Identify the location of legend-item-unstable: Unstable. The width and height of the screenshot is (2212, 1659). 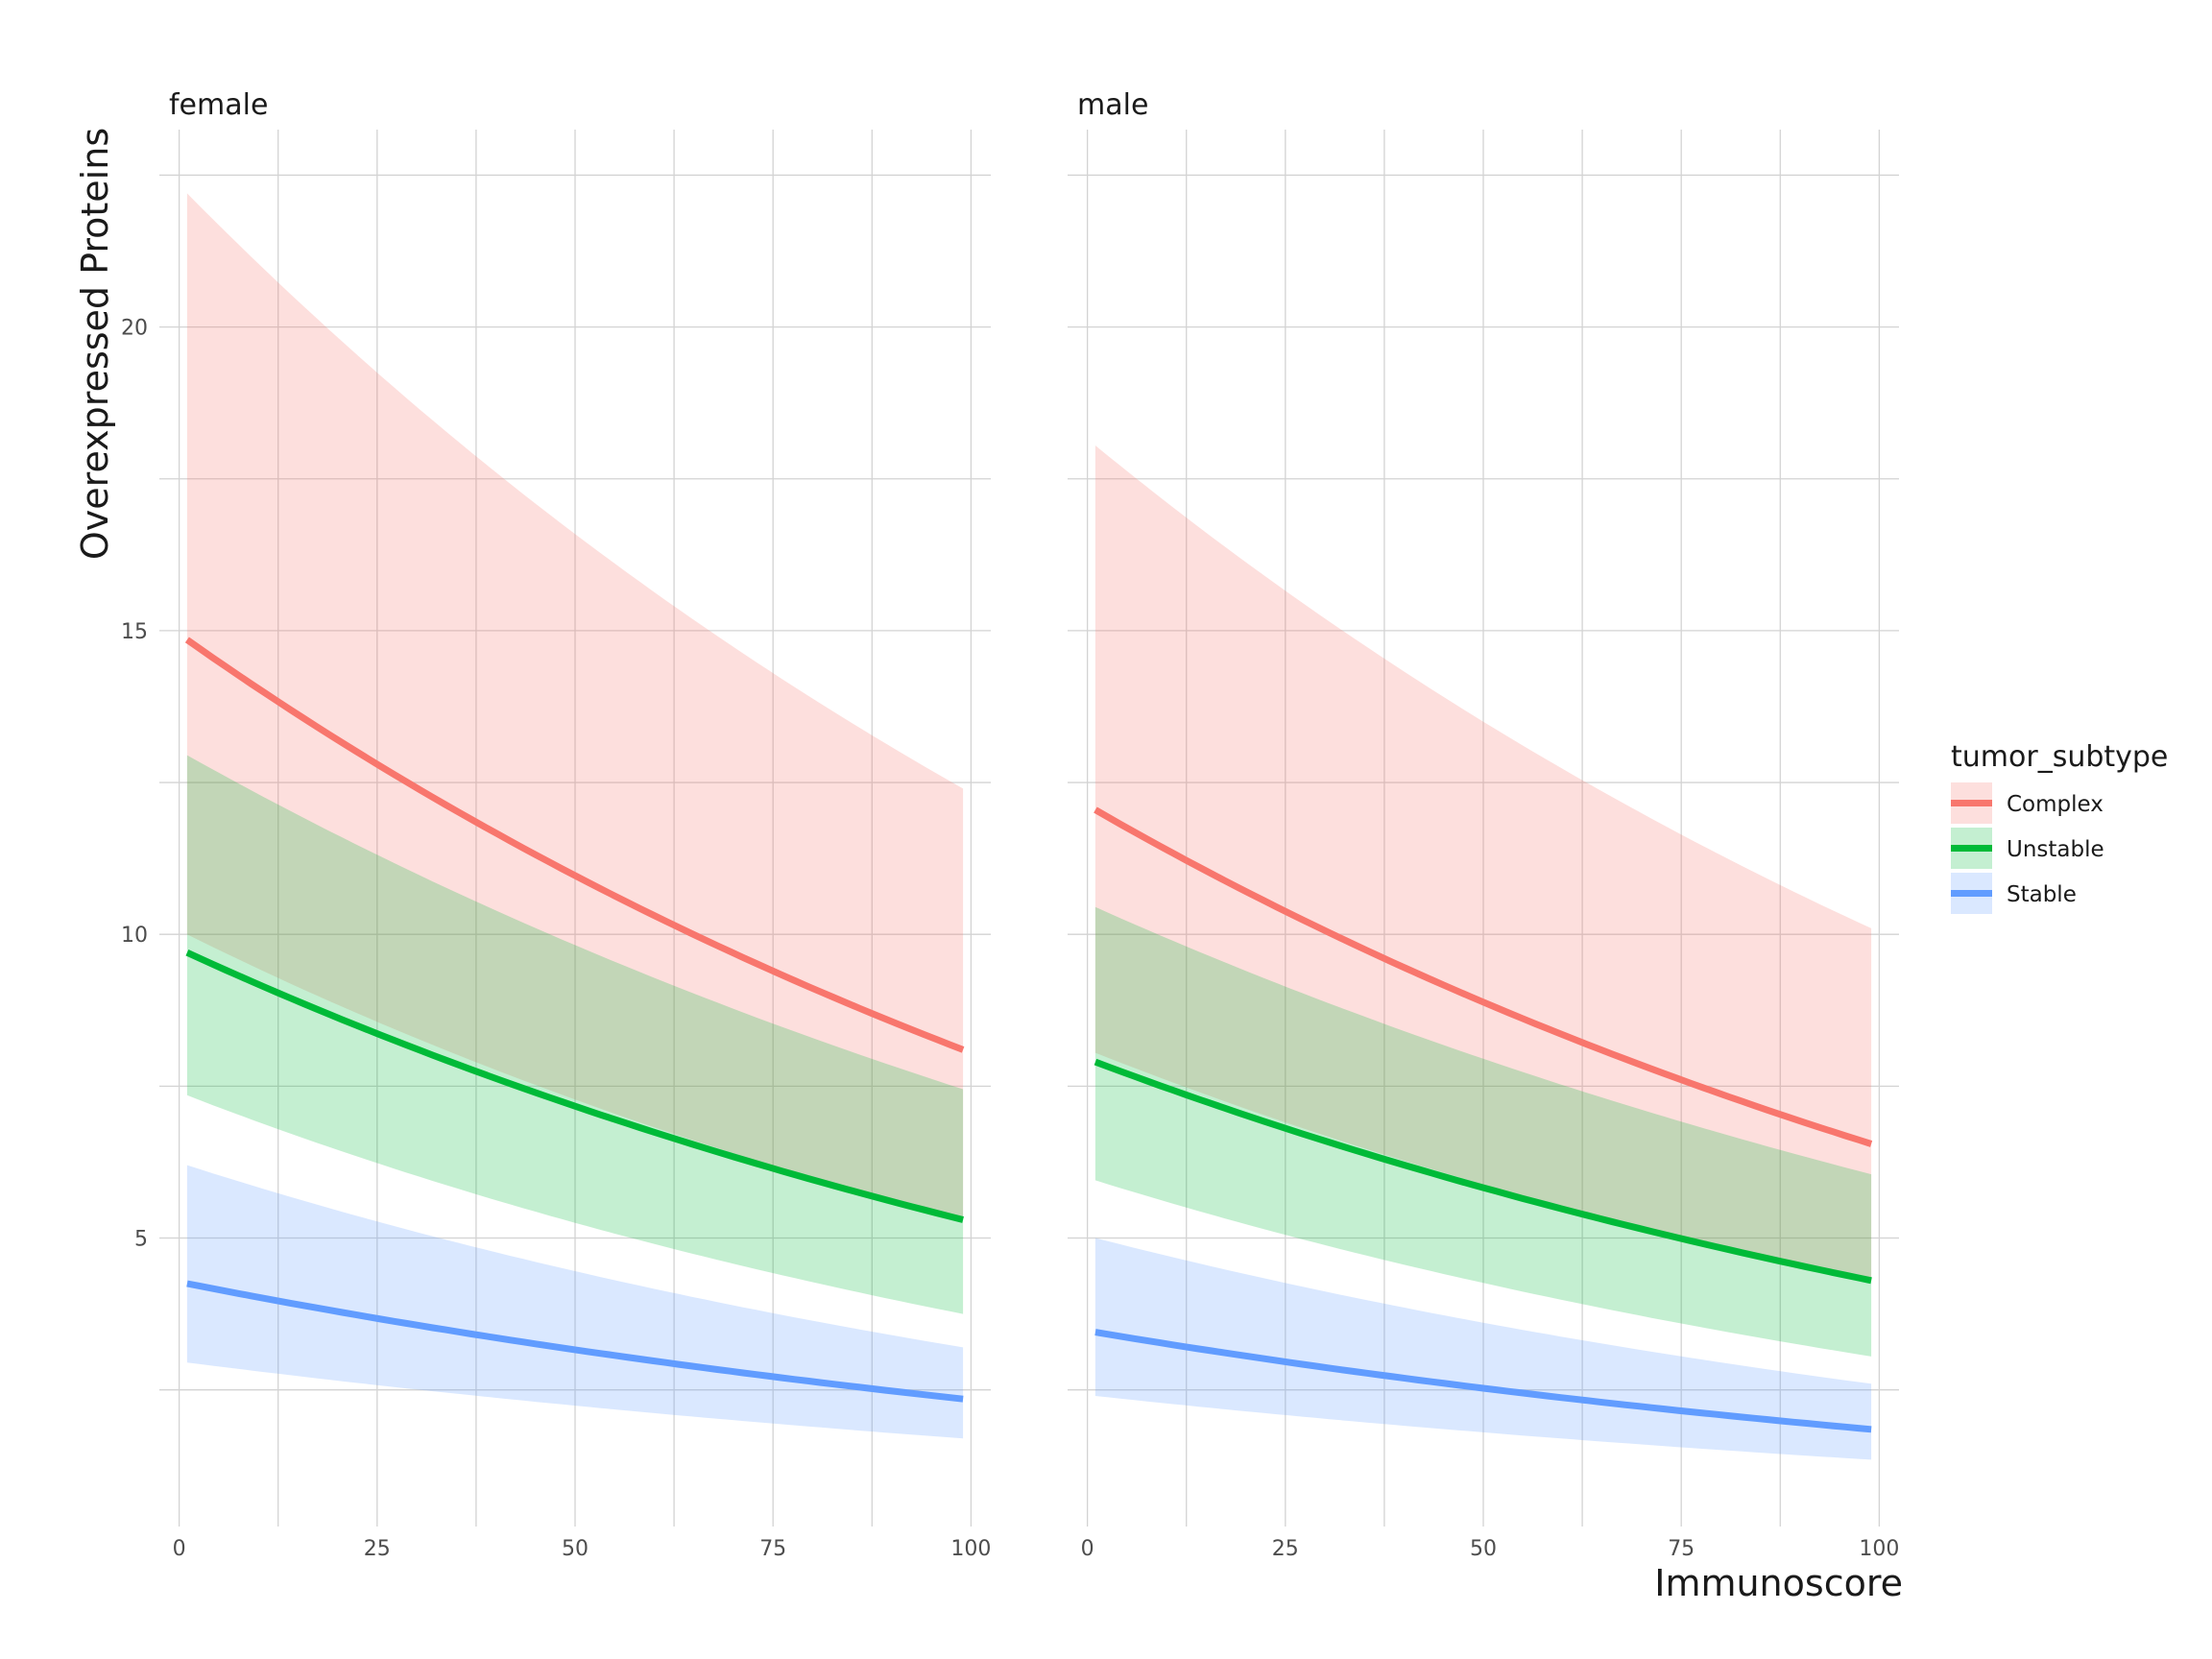
(2028, 848).